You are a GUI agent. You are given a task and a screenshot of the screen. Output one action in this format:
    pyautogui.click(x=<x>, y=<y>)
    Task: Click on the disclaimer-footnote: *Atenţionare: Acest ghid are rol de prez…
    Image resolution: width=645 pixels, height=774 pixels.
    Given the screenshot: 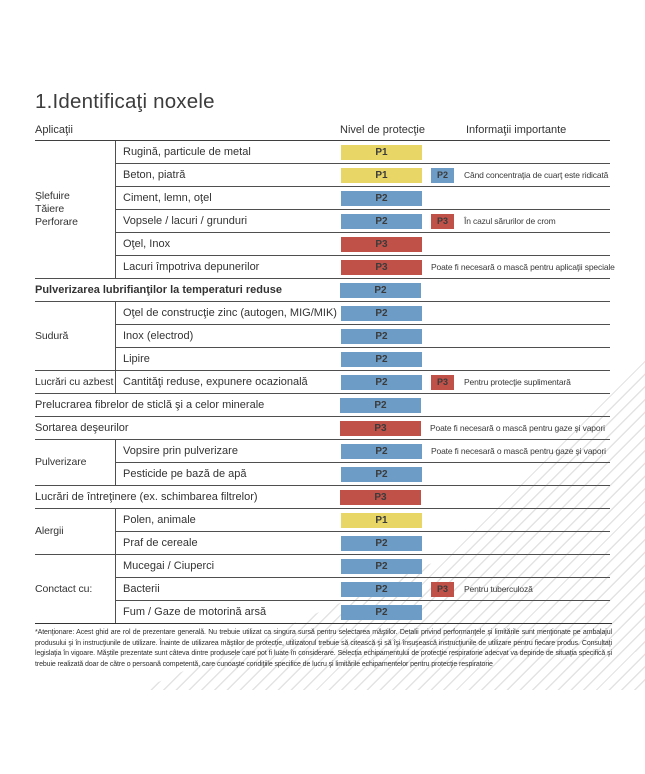 What is the action you would take?
    pyautogui.click(x=323, y=646)
    